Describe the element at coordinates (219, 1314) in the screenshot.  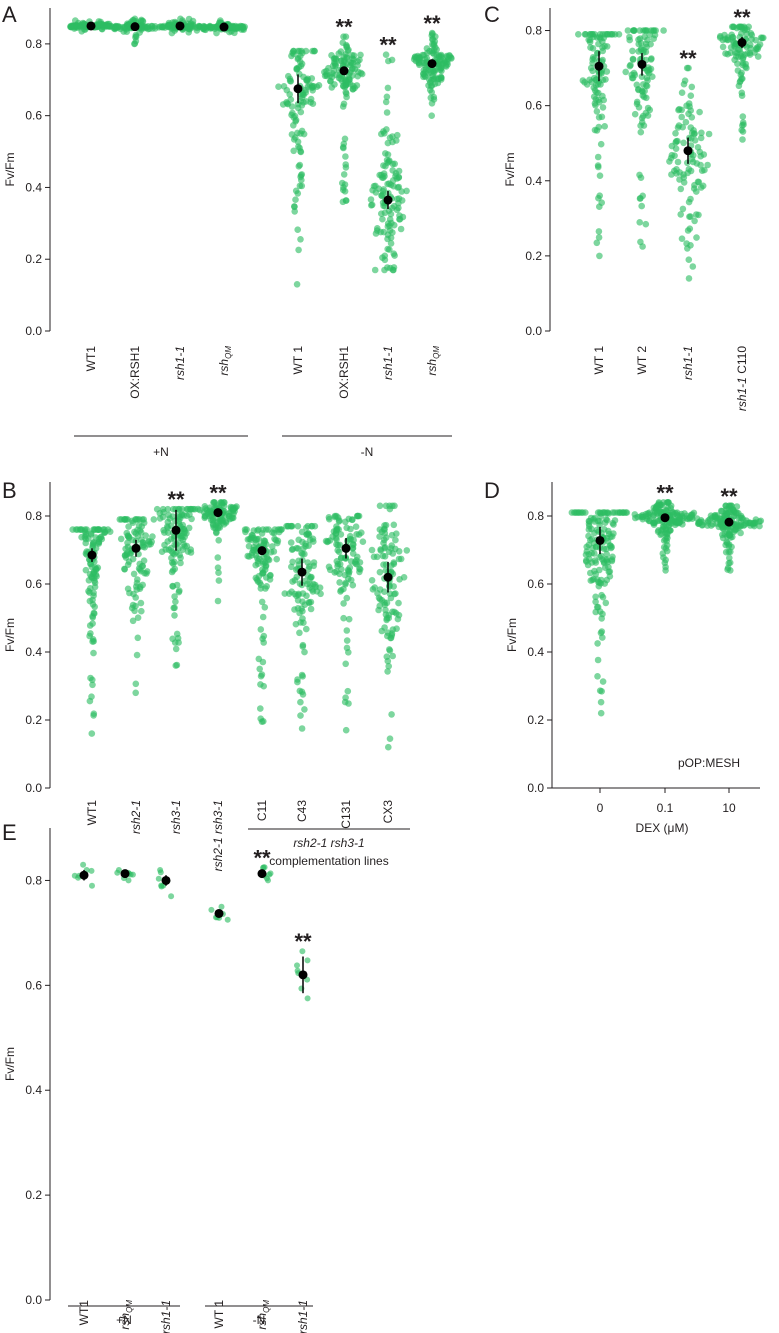
I see `panel-e-xlabel-mn-wt-1: WT 1` at that location.